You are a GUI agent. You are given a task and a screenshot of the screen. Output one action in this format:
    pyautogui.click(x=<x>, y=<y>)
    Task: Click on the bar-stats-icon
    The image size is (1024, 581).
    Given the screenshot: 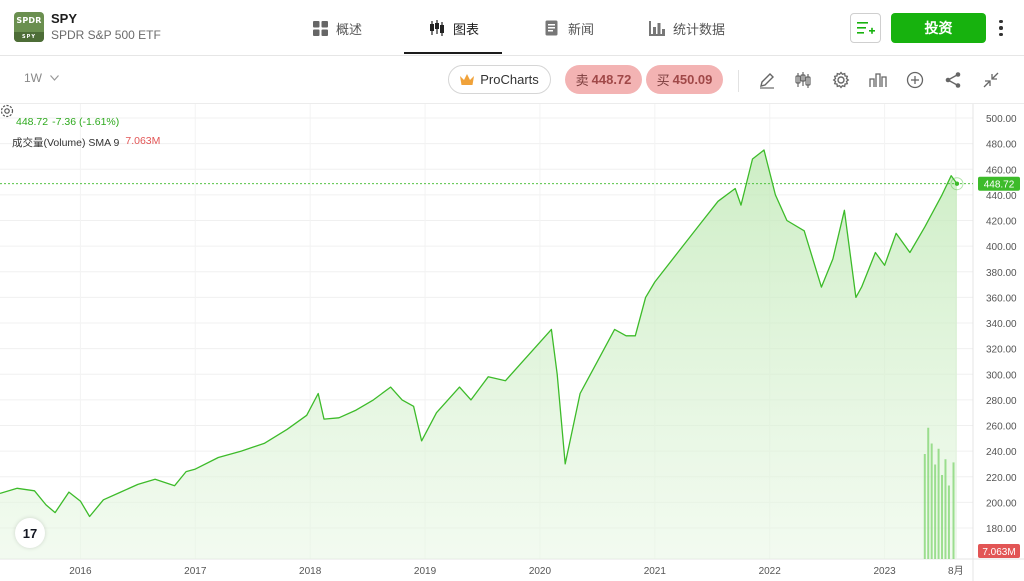 What is the action you would take?
    pyautogui.click(x=657, y=28)
    